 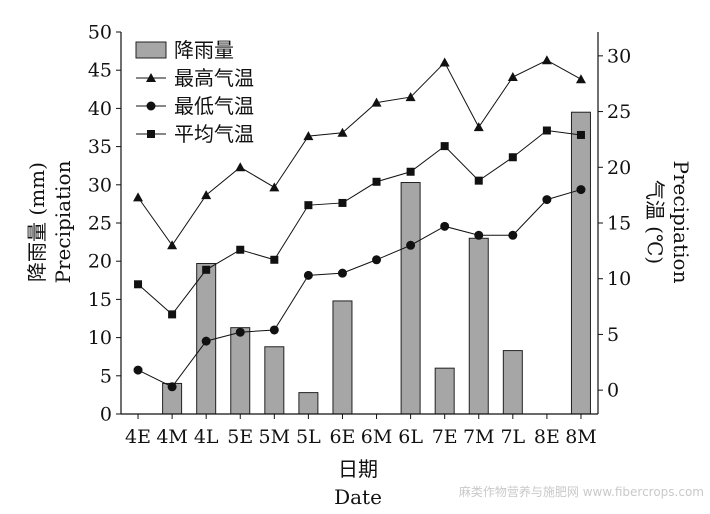 What do you see at coordinates (172, 387) in the screenshot?
I see `point-1-4M` at bounding box center [172, 387].